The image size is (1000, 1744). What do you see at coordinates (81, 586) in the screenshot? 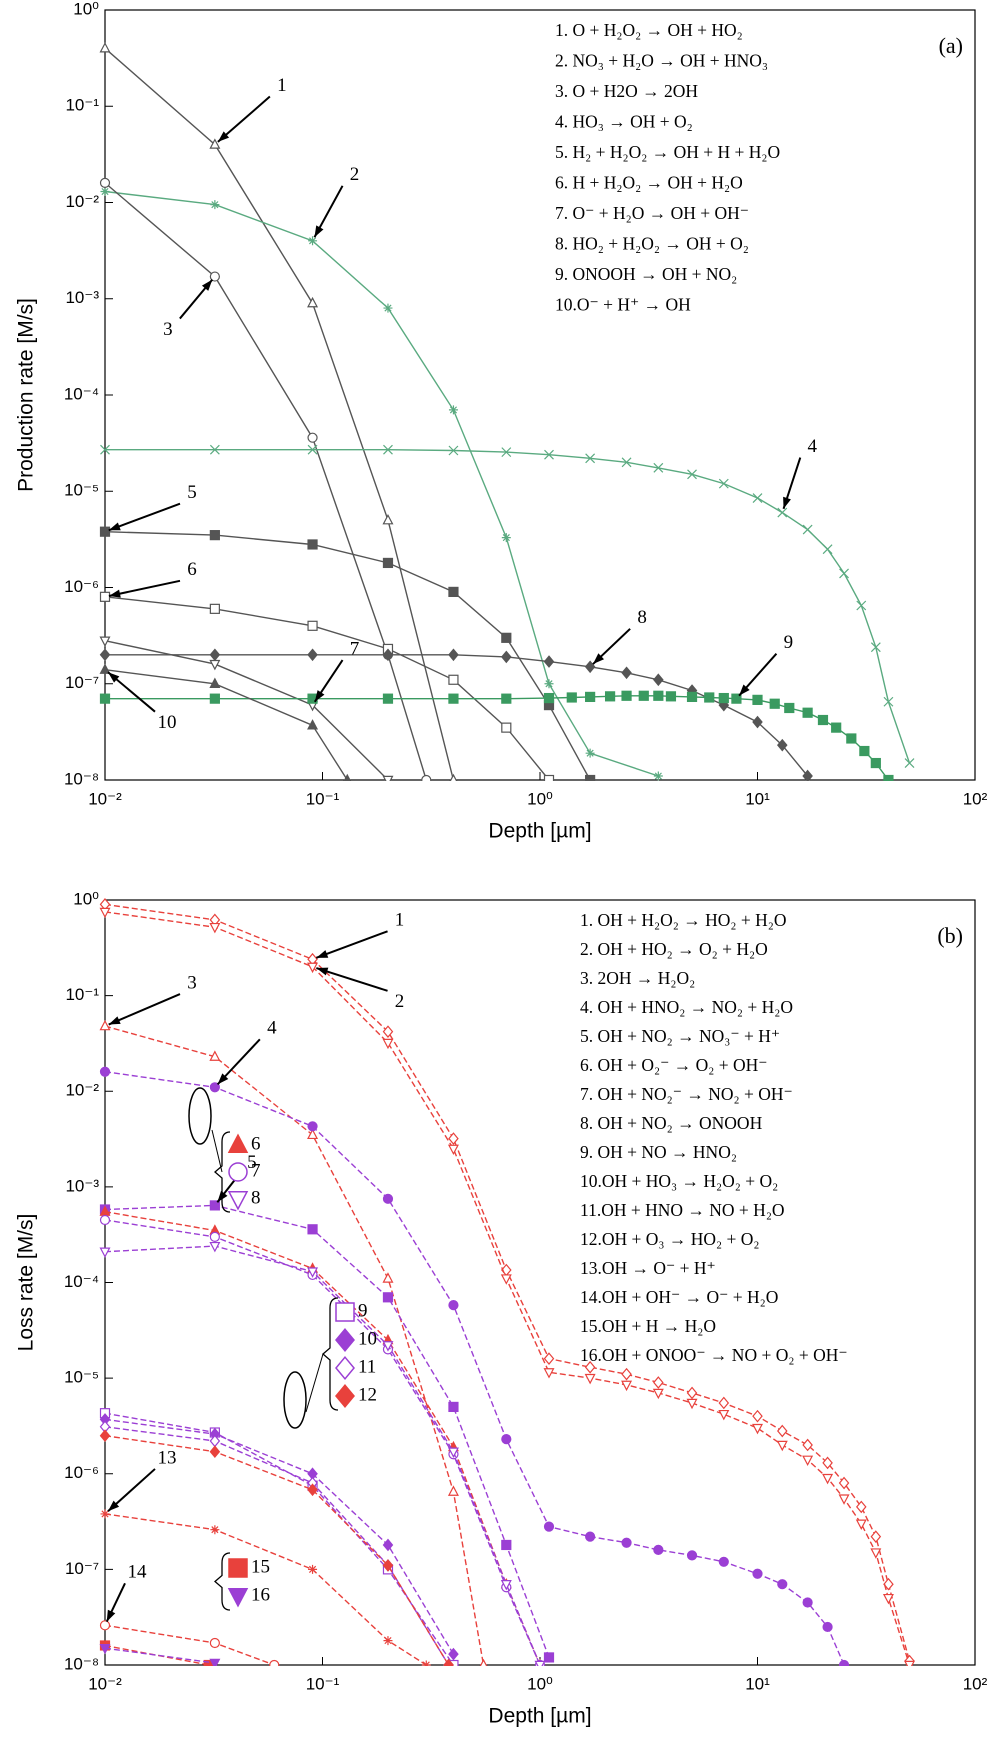
I see `y-tick-label: 10⁻⁶` at bounding box center [81, 586].